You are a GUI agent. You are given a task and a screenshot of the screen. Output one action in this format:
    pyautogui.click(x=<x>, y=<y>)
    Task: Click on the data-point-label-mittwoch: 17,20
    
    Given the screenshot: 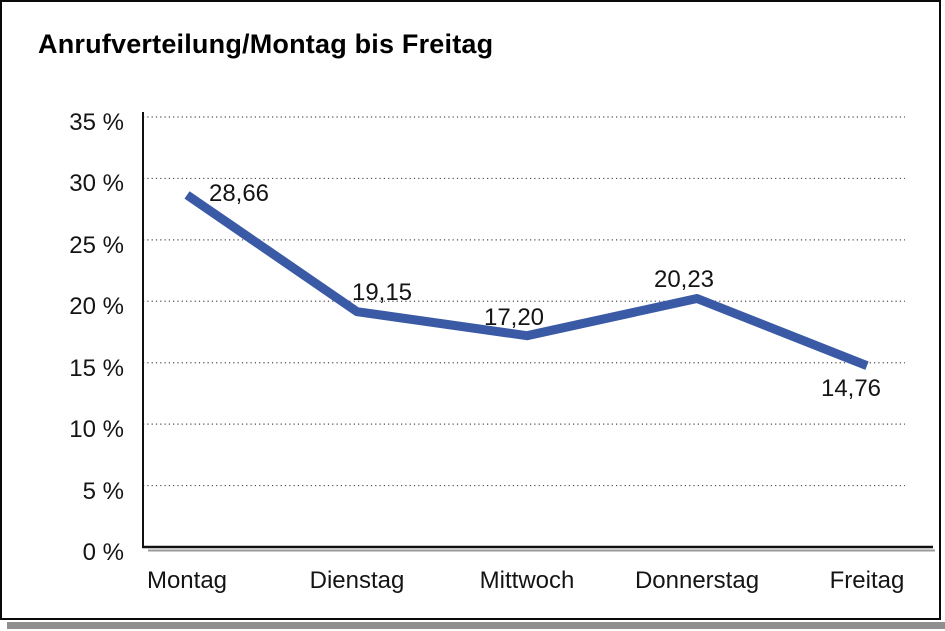 What is the action you would take?
    pyautogui.click(x=514, y=317)
    